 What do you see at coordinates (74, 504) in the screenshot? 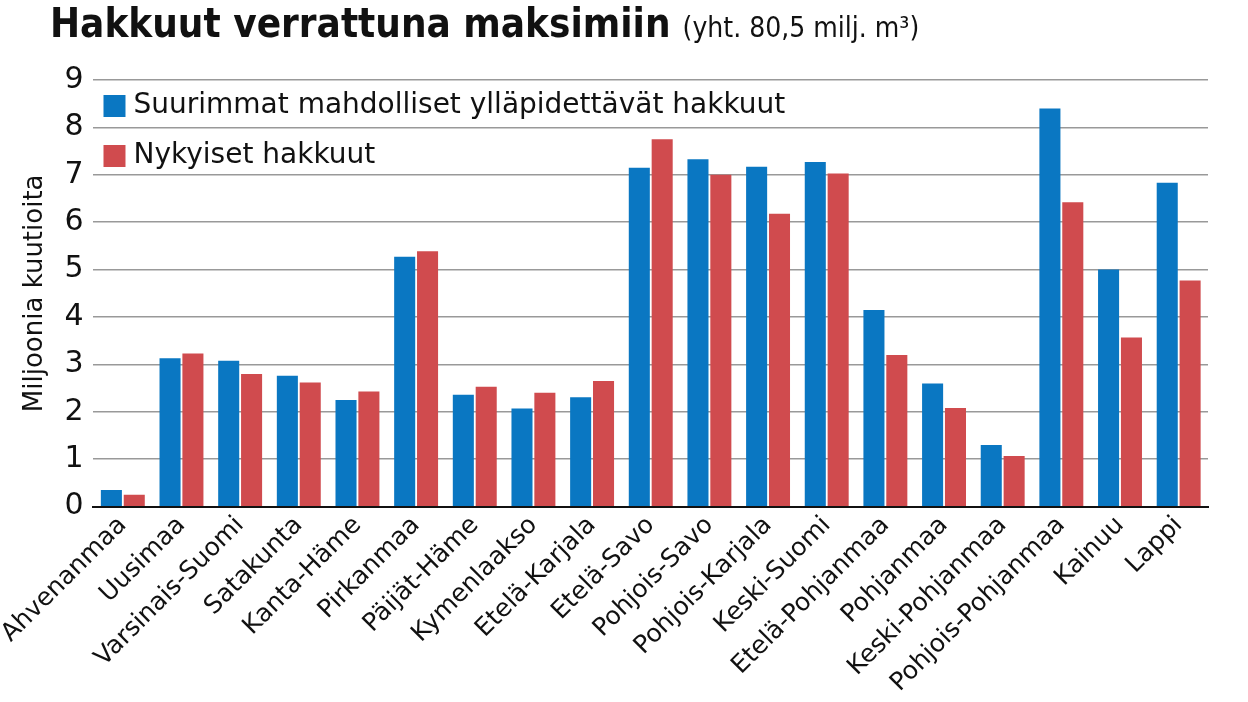
I see `y-tick-label: 0` at bounding box center [74, 504].